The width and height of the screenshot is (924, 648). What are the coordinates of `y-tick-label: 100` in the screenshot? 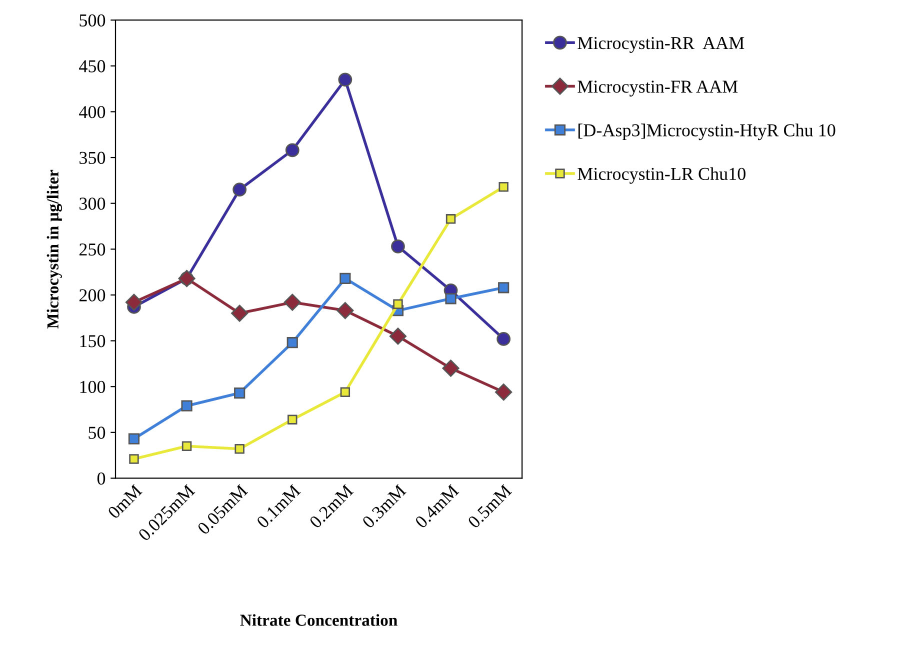 It's located at (93, 387).